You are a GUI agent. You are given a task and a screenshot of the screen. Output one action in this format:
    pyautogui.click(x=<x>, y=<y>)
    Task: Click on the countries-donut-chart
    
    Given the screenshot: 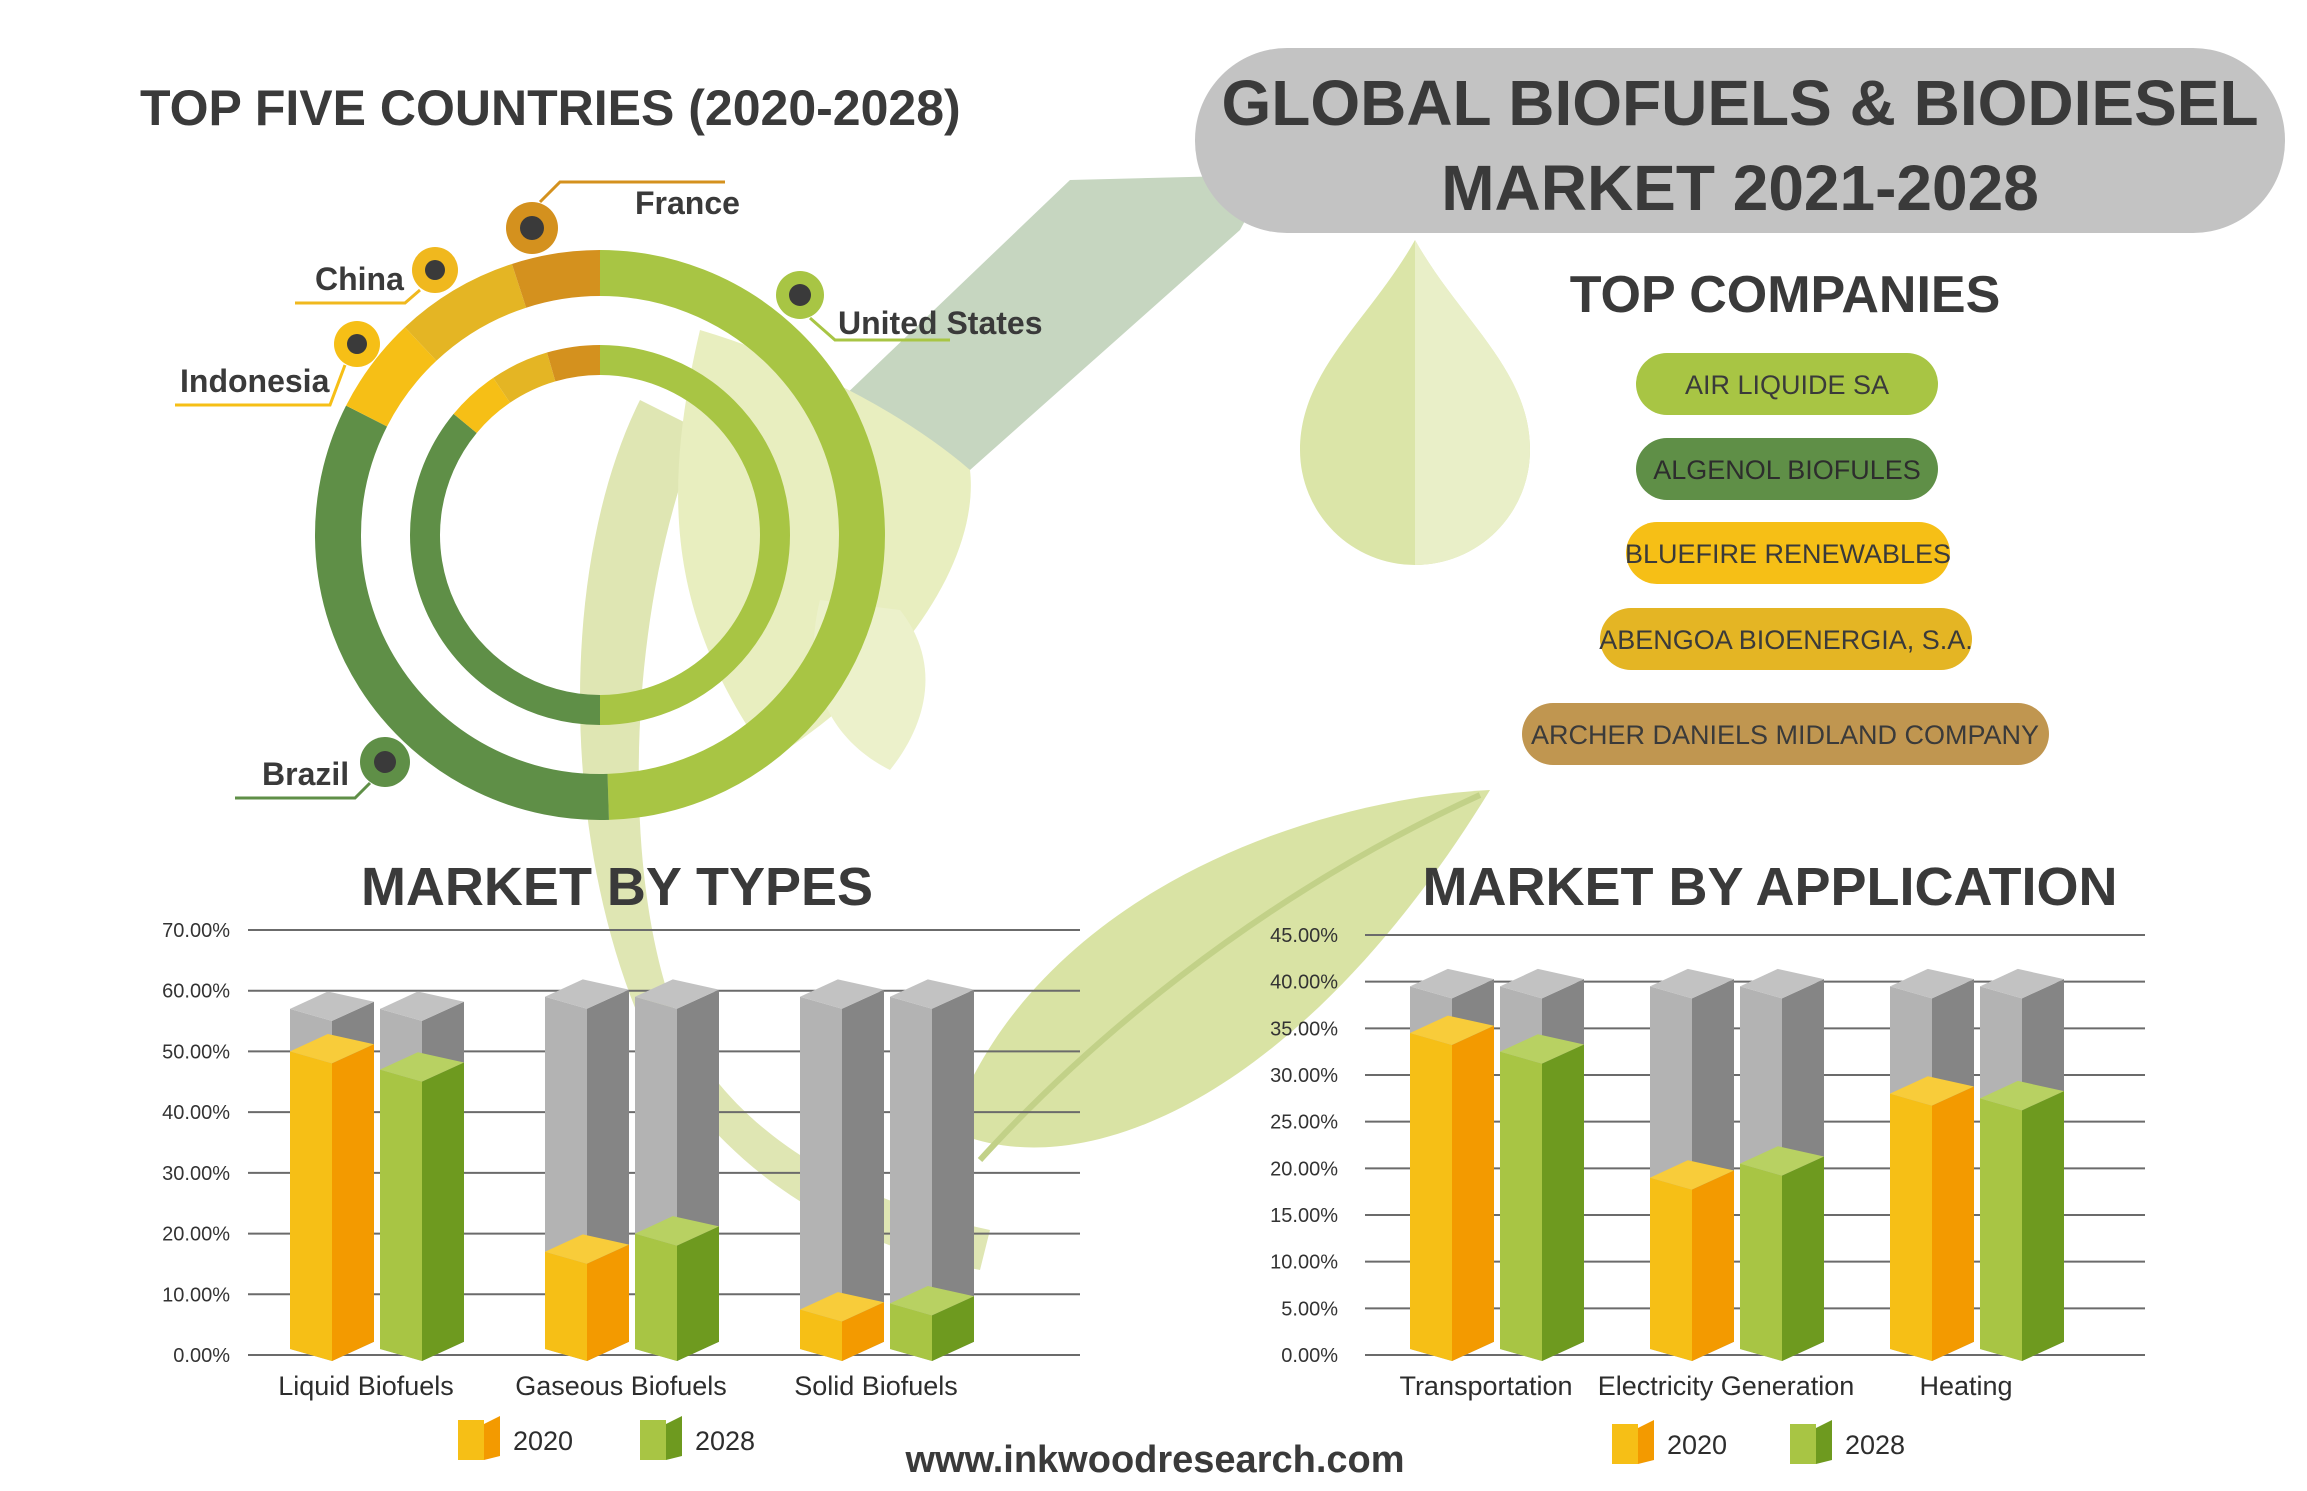 What is the action you would take?
    pyautogui.click(x=600, y=535)
    